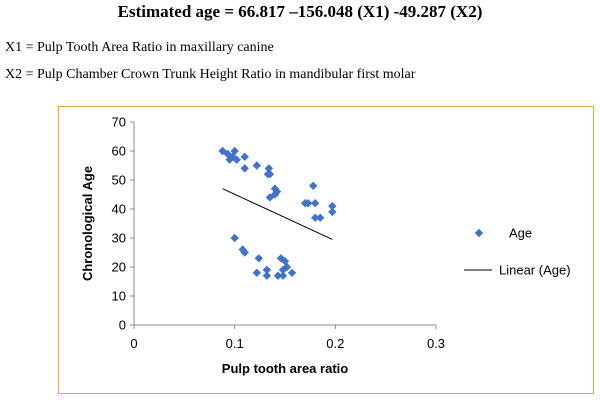  Describe the element at coordinates (122, 325) in the screenshot. I see `y-tick-label: 0` at that location.